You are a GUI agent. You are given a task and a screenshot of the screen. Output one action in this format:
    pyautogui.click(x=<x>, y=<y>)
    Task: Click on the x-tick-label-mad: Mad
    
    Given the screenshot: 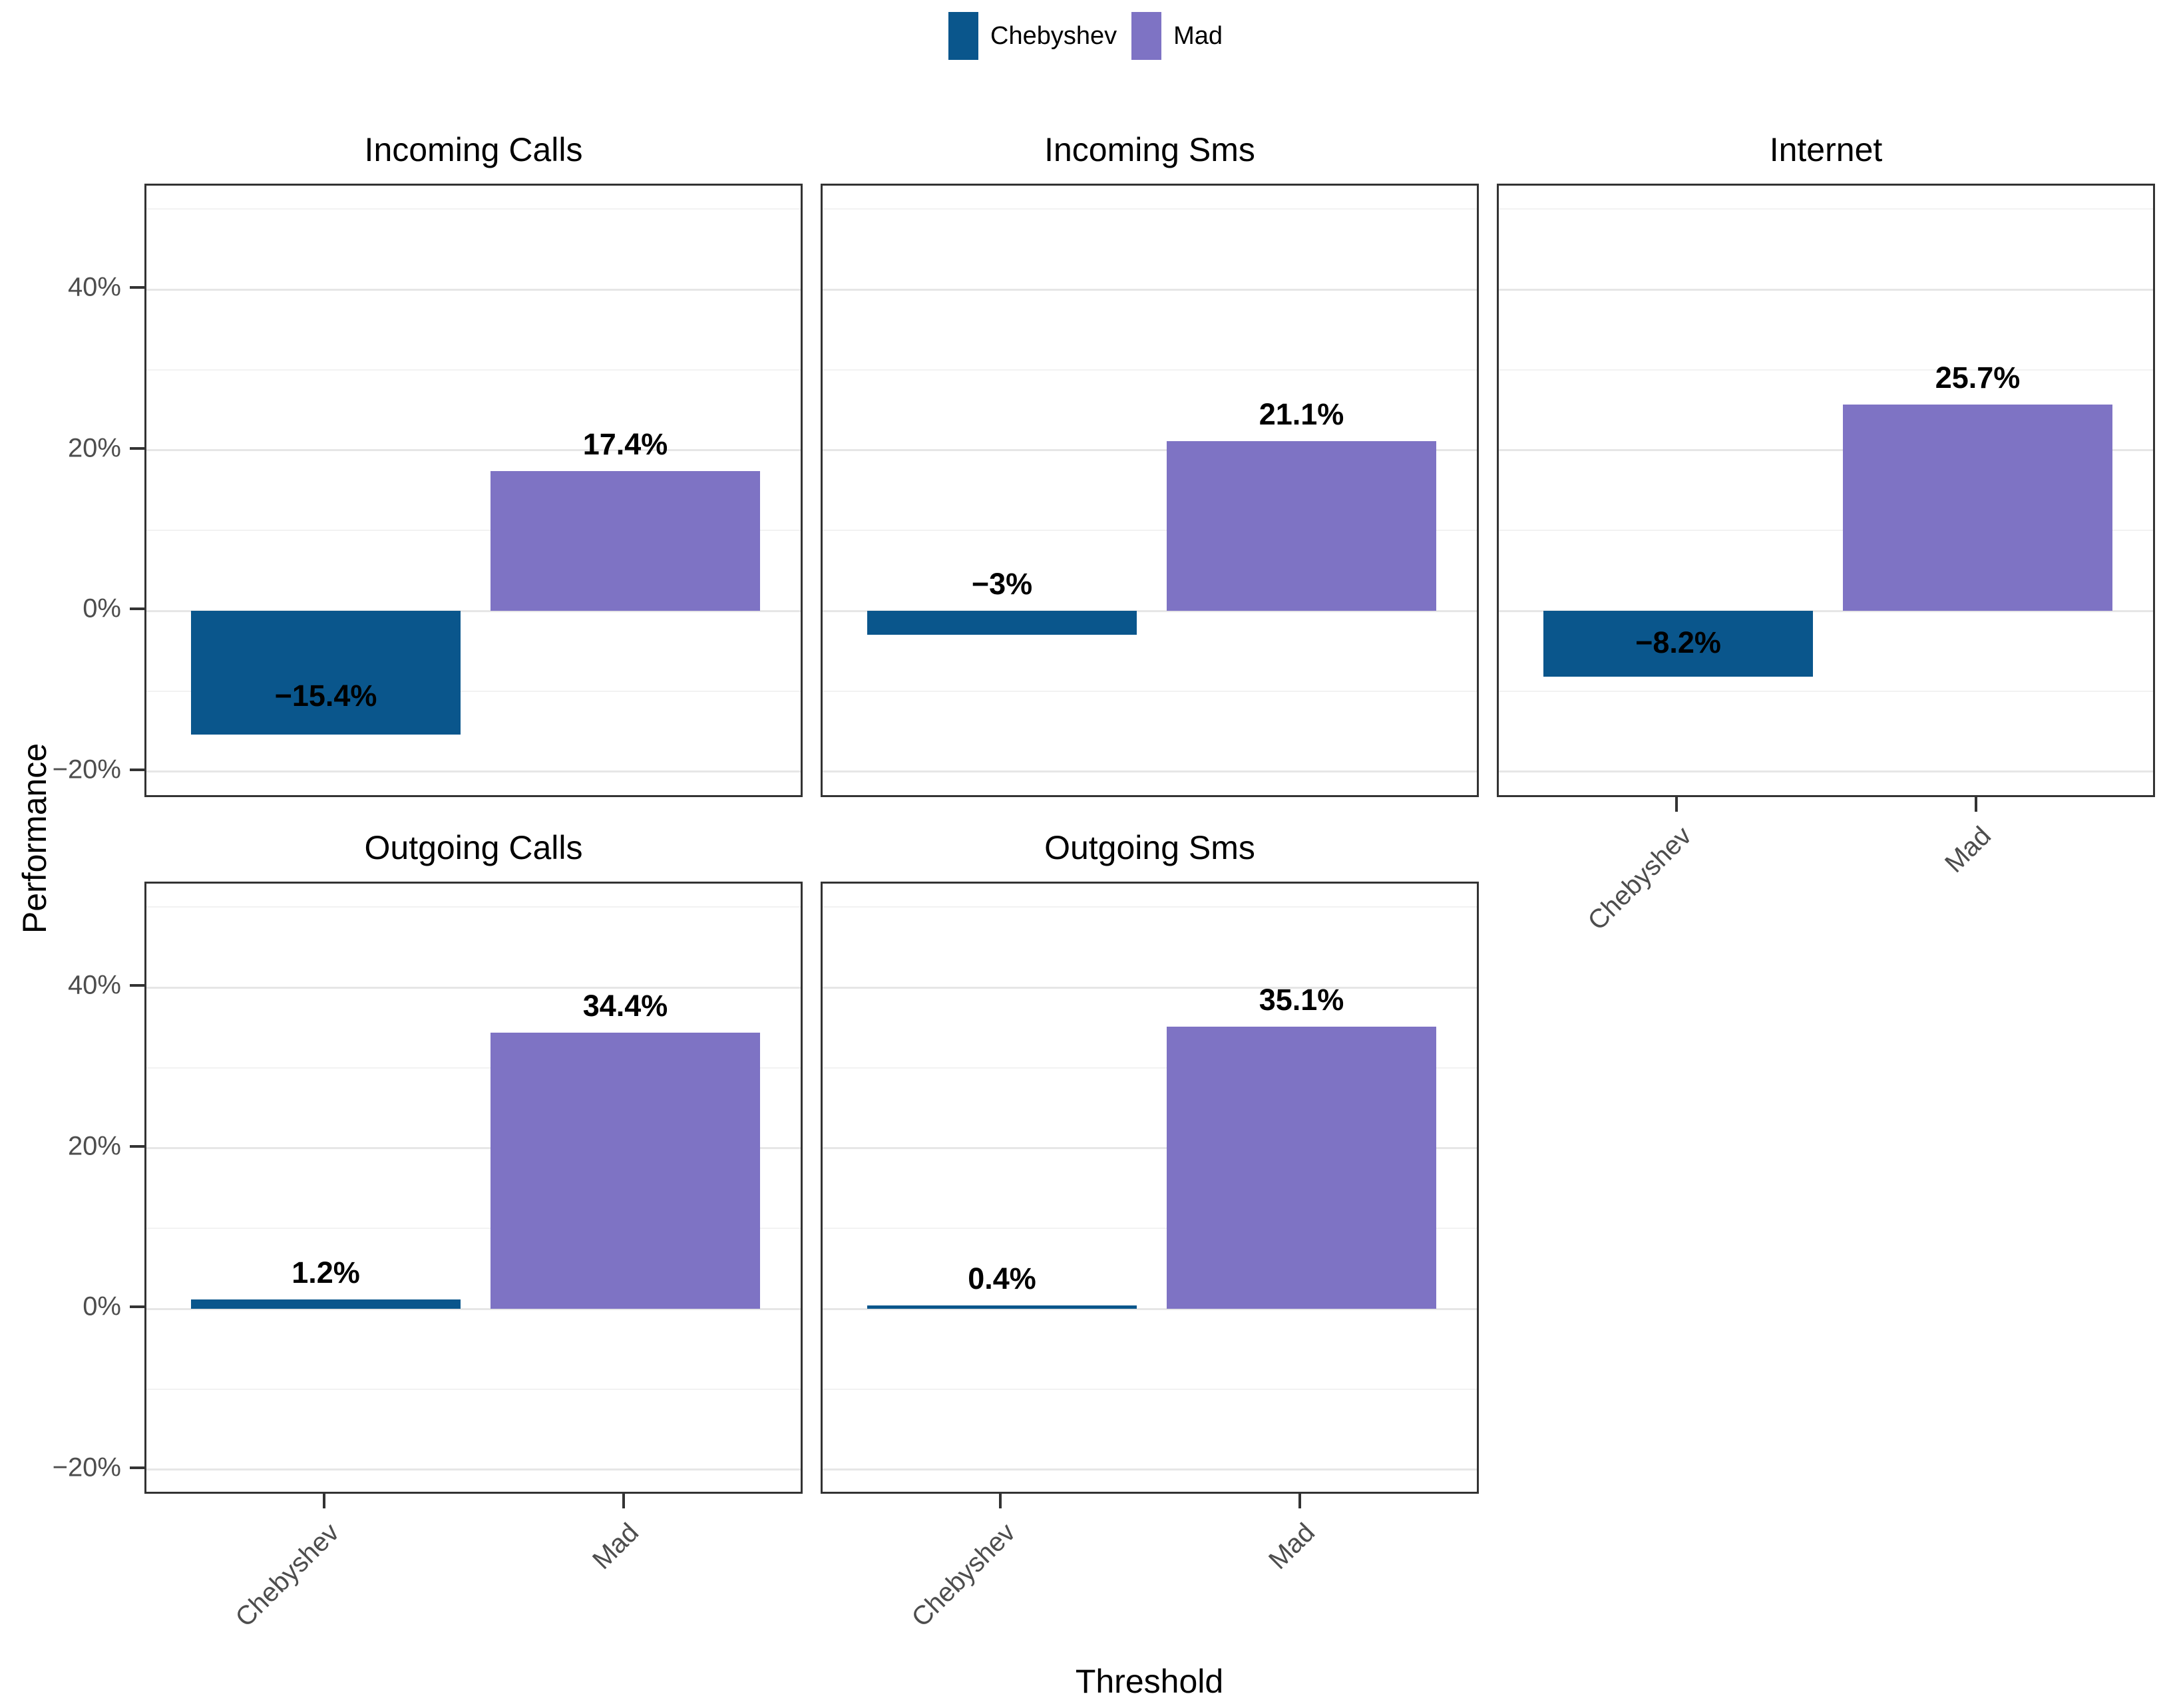 What is the action you would take?
    pyautogui.click(x=1968, y=850)
    